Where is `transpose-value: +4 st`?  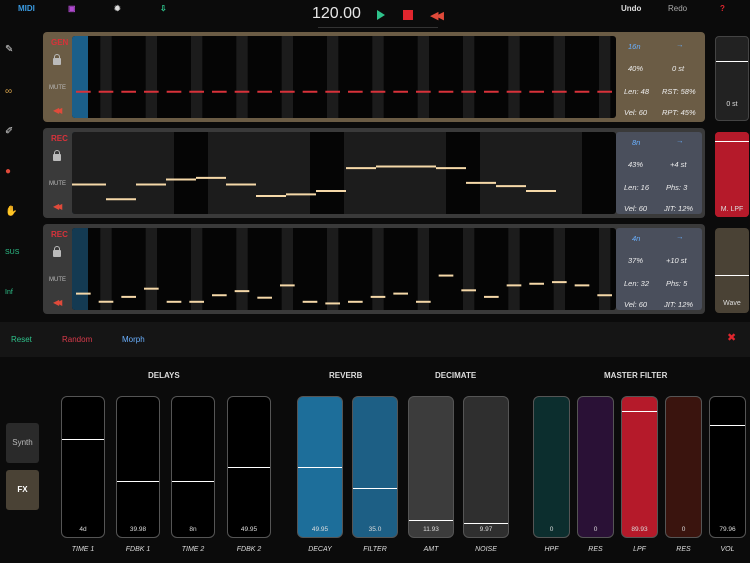
transpose-value: +4 st is located at coordinates (678, 164).